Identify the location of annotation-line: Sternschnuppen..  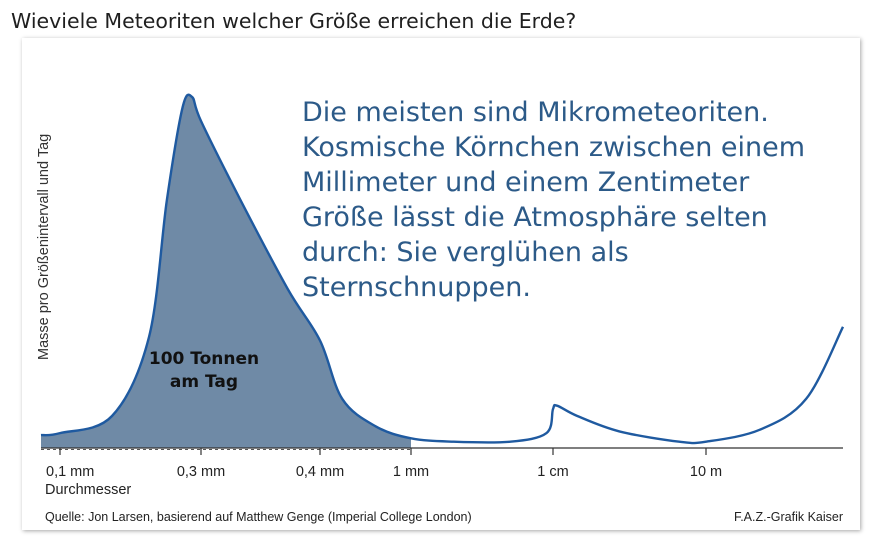
(416, 287).